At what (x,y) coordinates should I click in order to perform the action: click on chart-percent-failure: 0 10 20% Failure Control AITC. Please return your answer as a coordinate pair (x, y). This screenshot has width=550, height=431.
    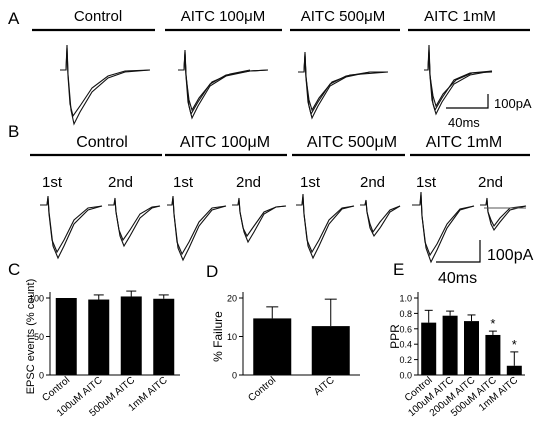
    Looking at the image, I should click on (285, 348).